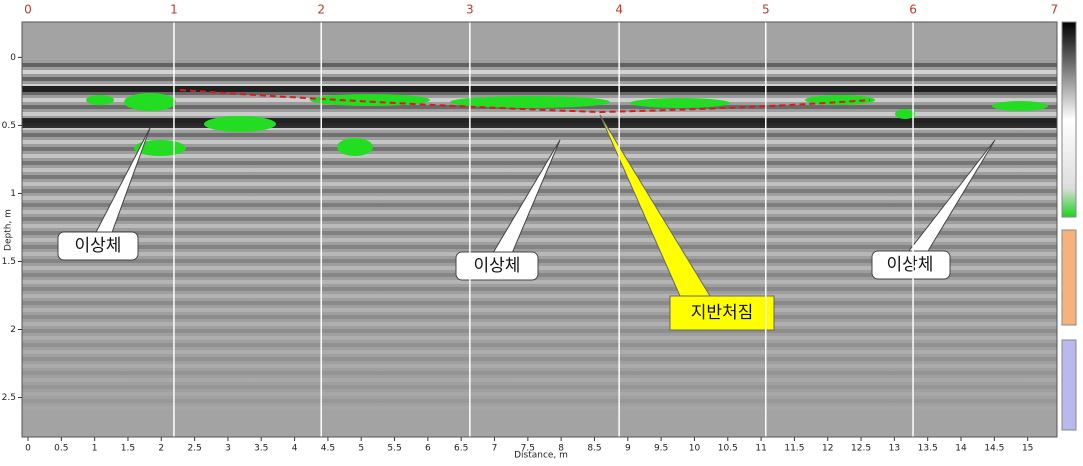 The width and height of the screenshot is (1083, 466). Describe the element at coordinates (695, 449) in the screenshot. I see `x-tick-label: 10` at that location.